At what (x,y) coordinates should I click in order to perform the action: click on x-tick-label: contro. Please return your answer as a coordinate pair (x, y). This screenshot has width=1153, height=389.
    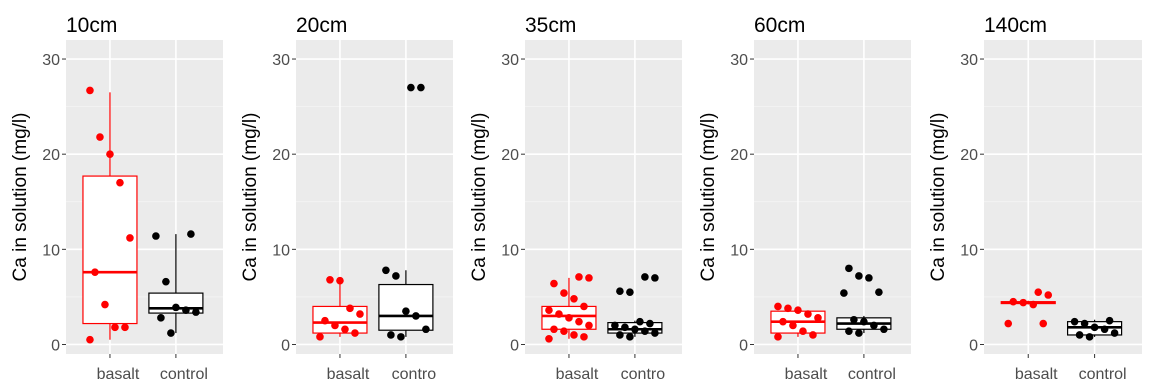
    Looking at the image, I should click on (643, 374).